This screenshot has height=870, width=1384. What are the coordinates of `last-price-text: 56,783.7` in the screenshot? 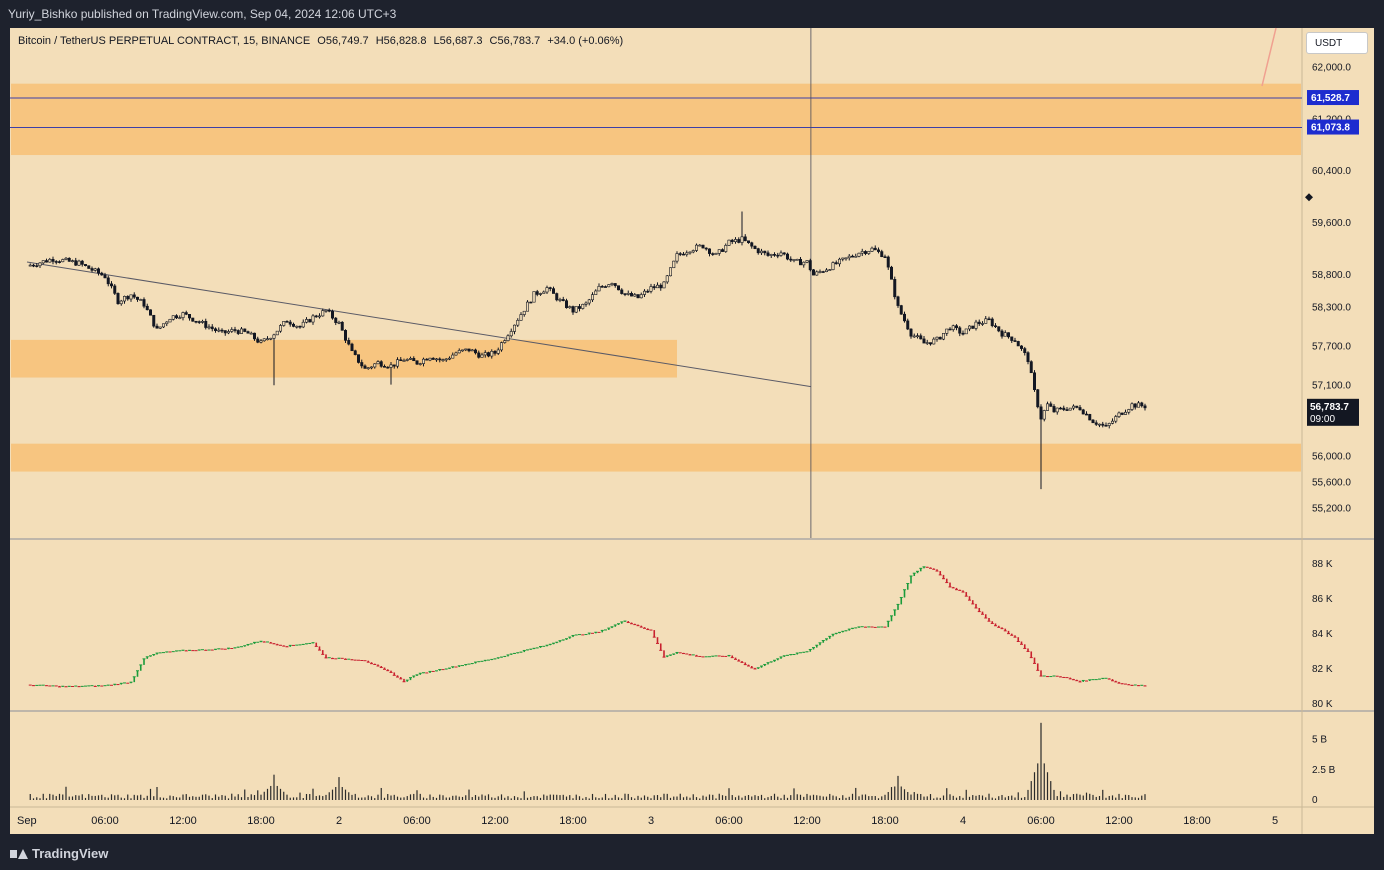 It's located at (1329, 407).